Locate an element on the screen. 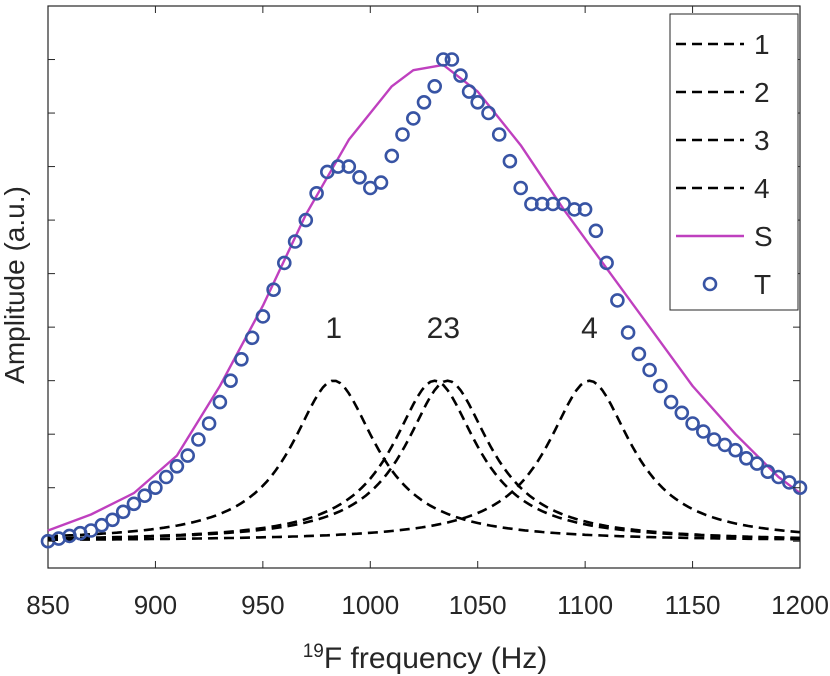 This screenshot has height=676, width=830. legend-label-S: S is located at coordinates (763, 236).